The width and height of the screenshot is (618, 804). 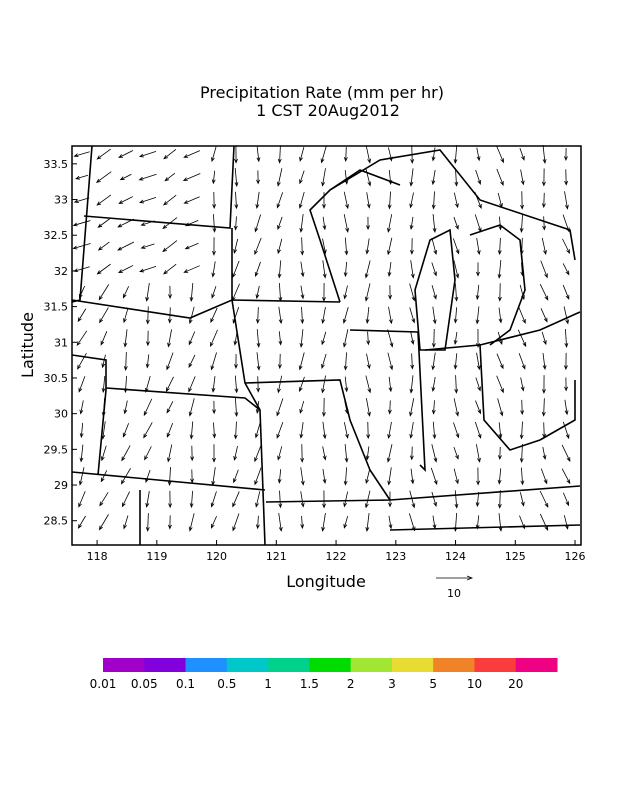 What do you see at coordinates (144, 684) in the screenshot?
I see `colorbar-label: 0.05` at bounding box center [144, 684].